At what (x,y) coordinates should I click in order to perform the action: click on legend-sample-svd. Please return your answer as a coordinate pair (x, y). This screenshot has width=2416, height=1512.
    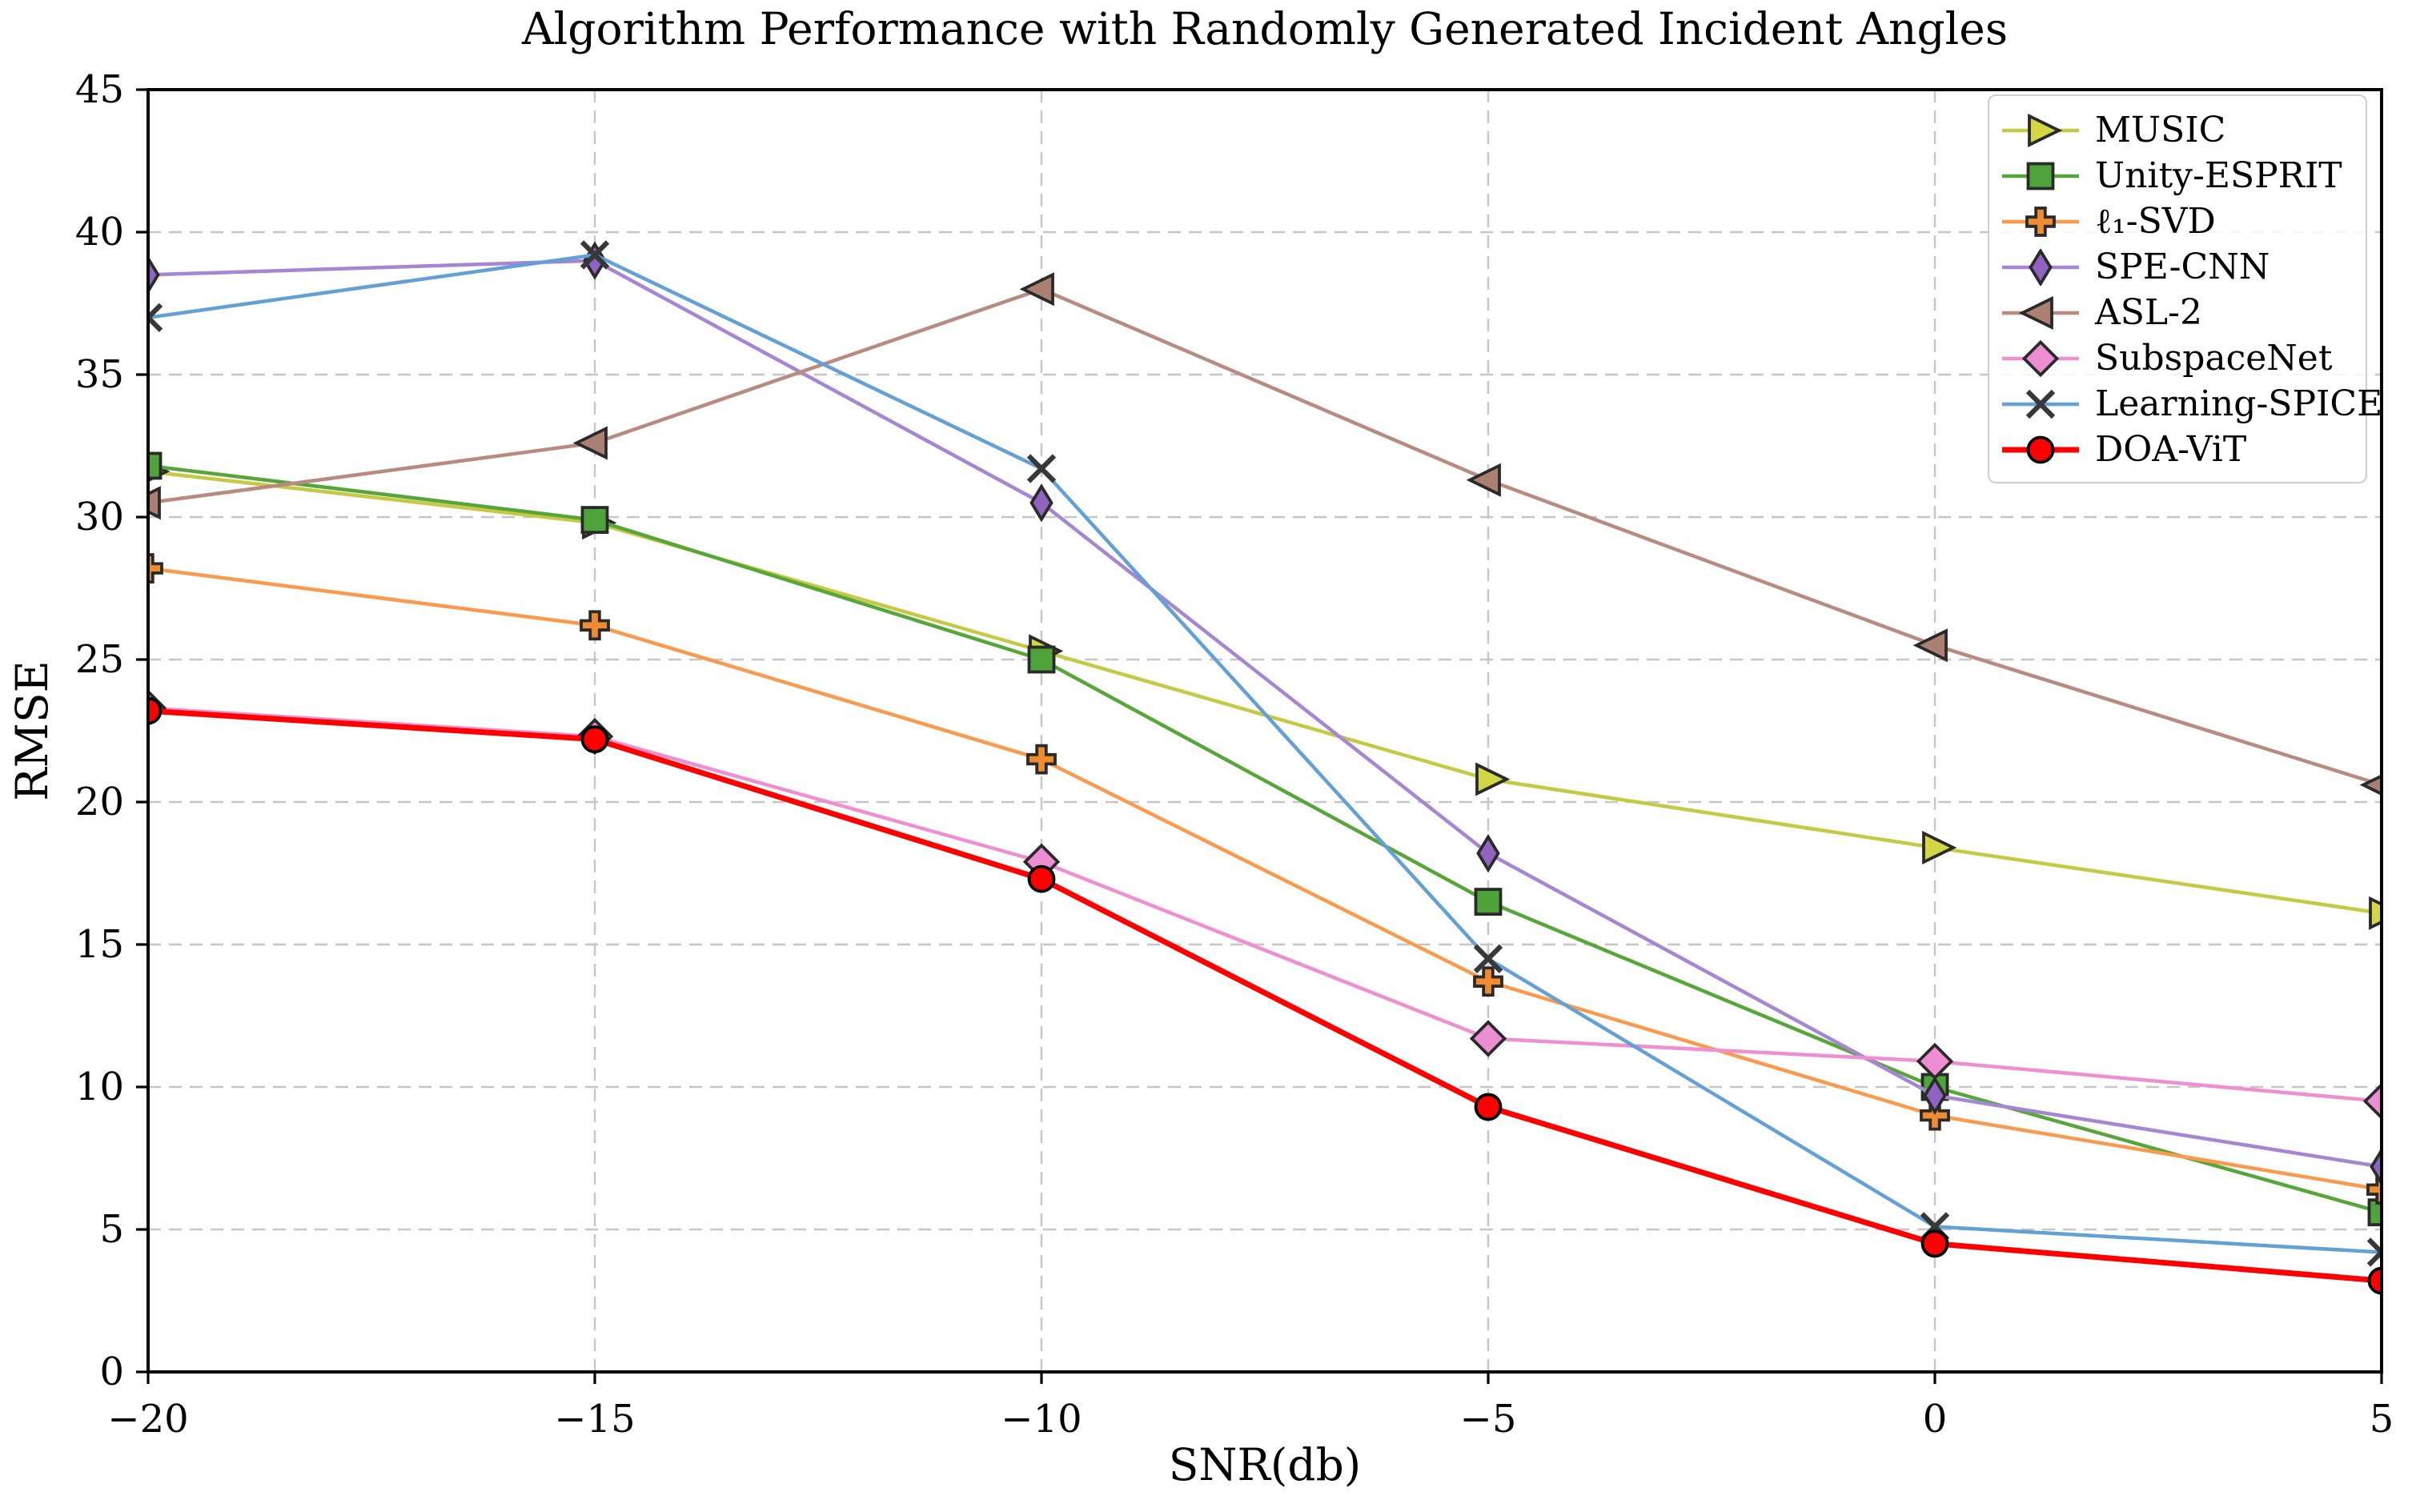
    Looking at the image, I should click on (2041, 222).